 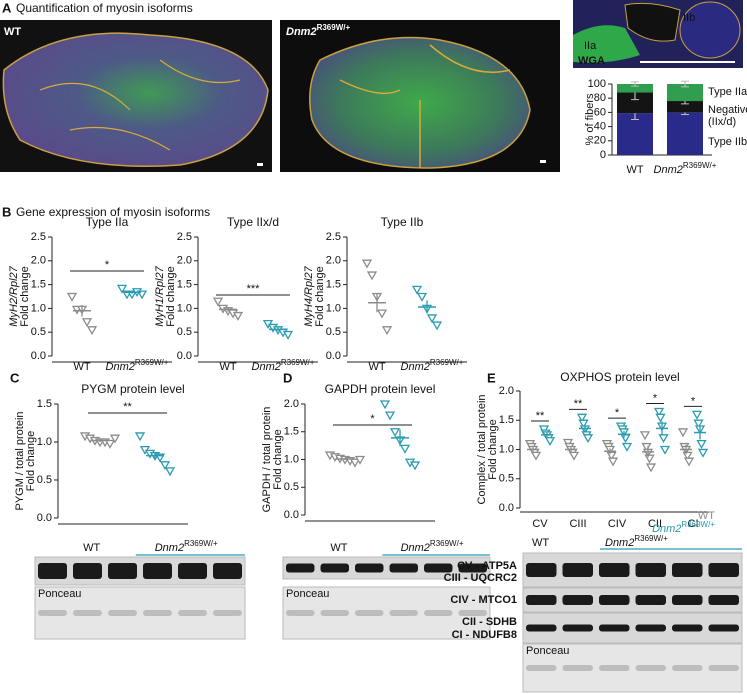 I want to click on panel-letter: E, so click(x=491, y=377).